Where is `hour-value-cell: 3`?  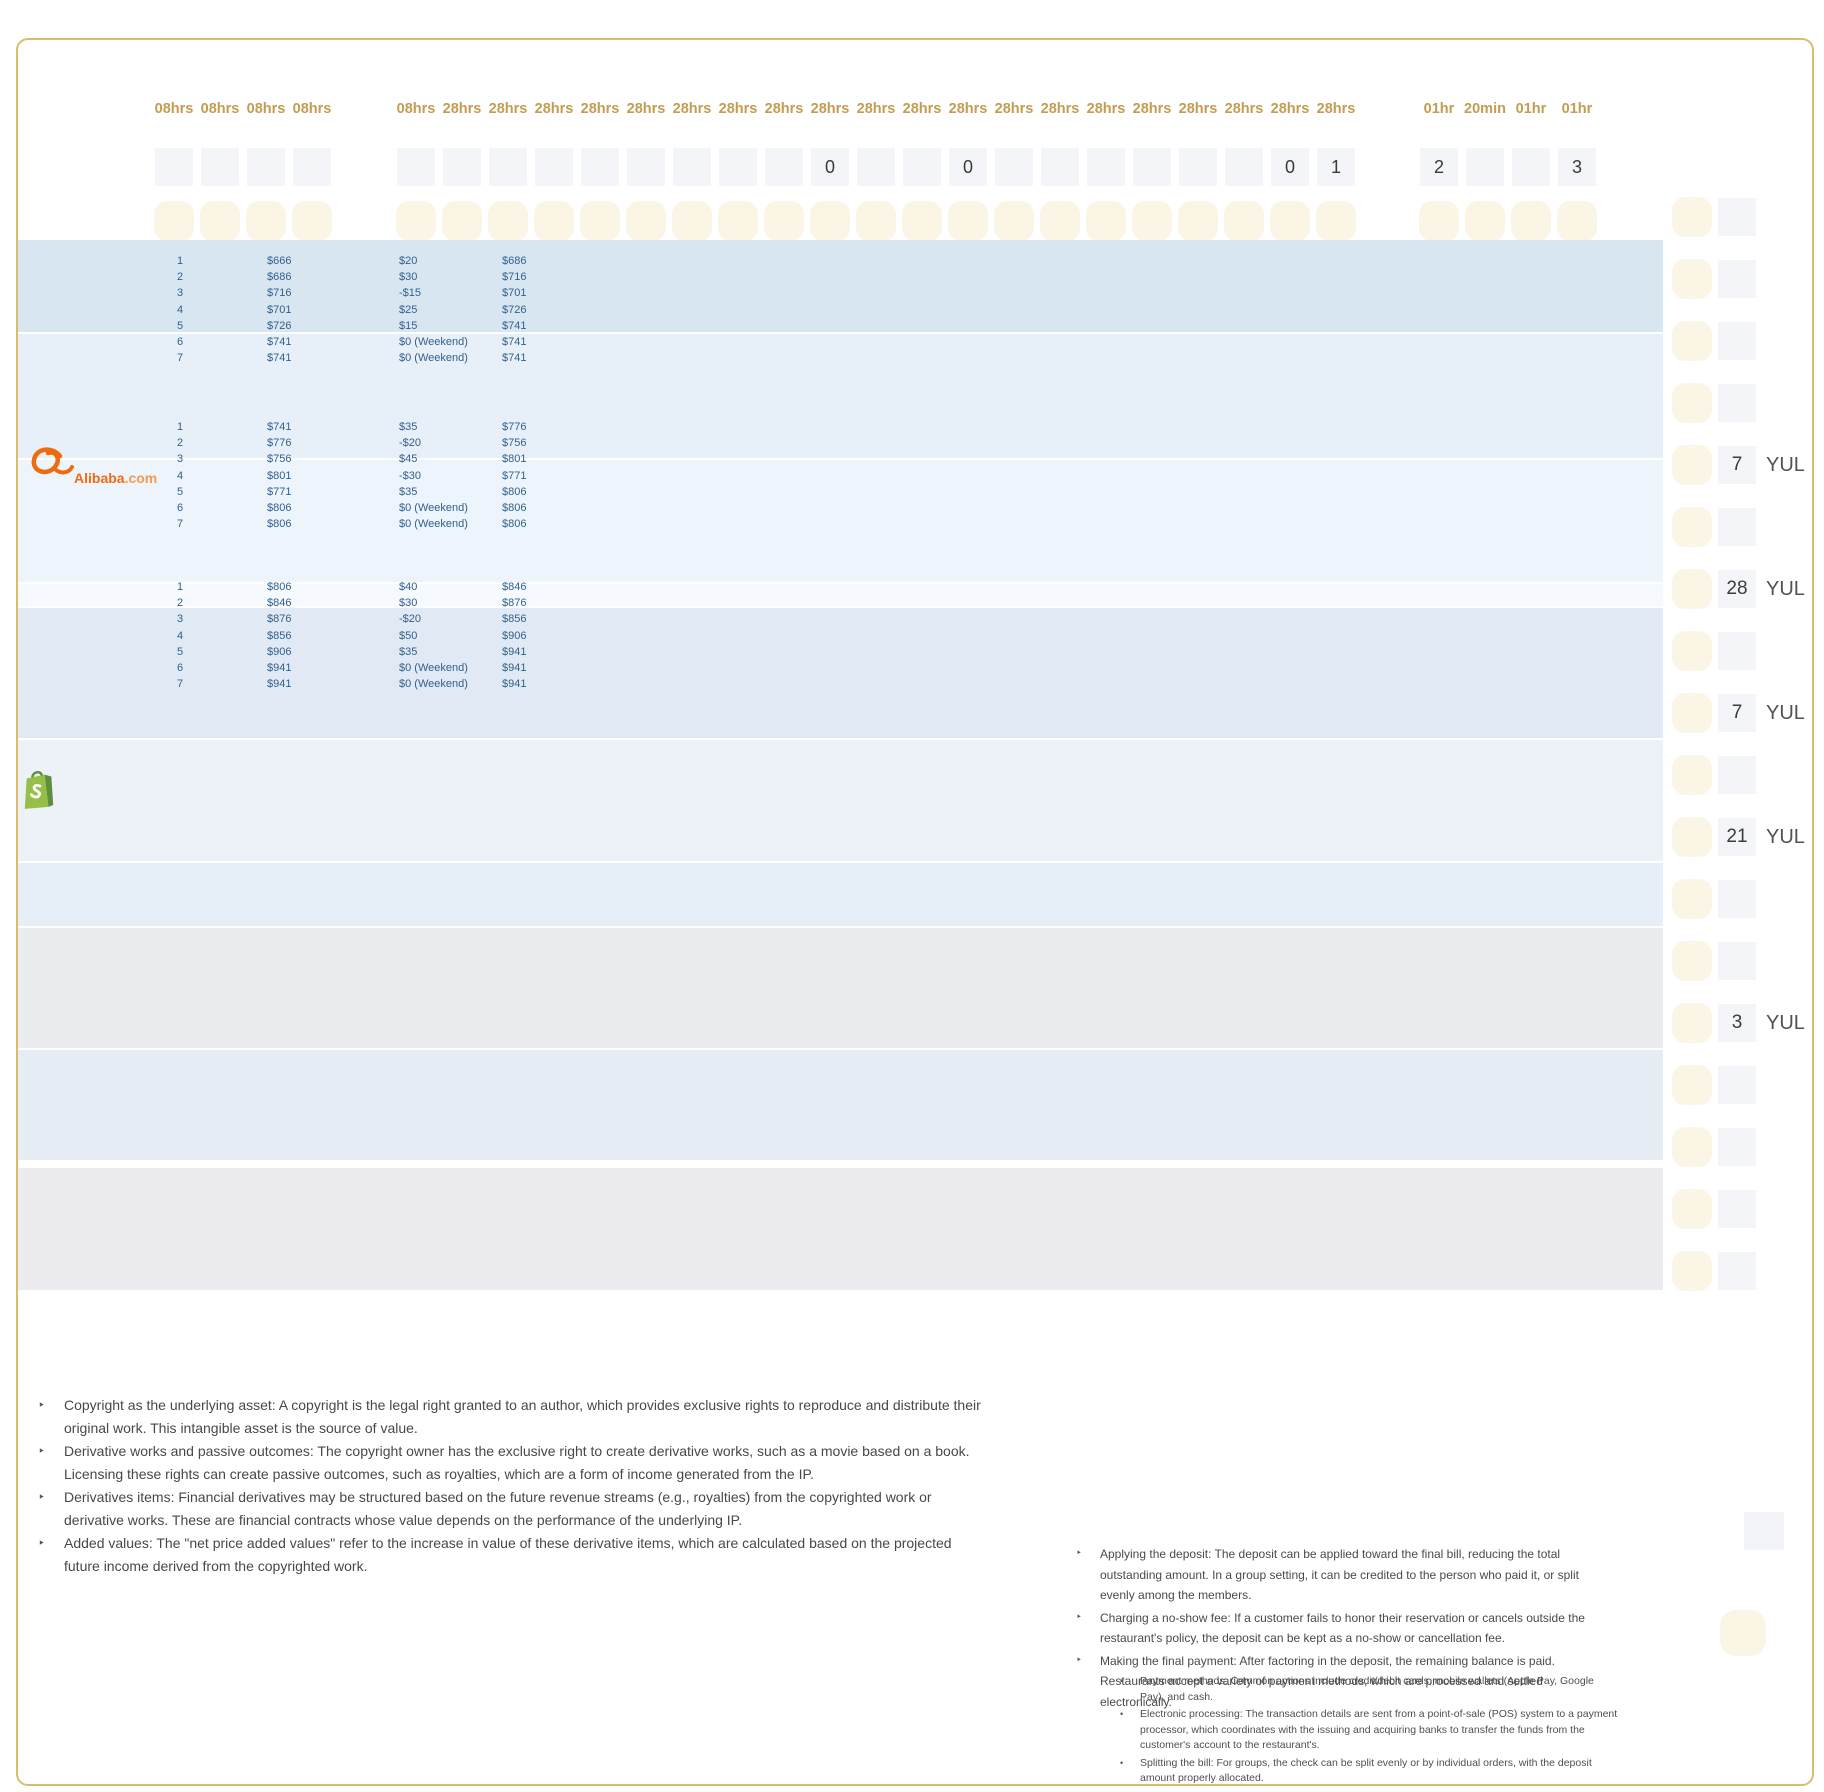 hour-value-cell: 3 is located at coordinates (1577, 167).